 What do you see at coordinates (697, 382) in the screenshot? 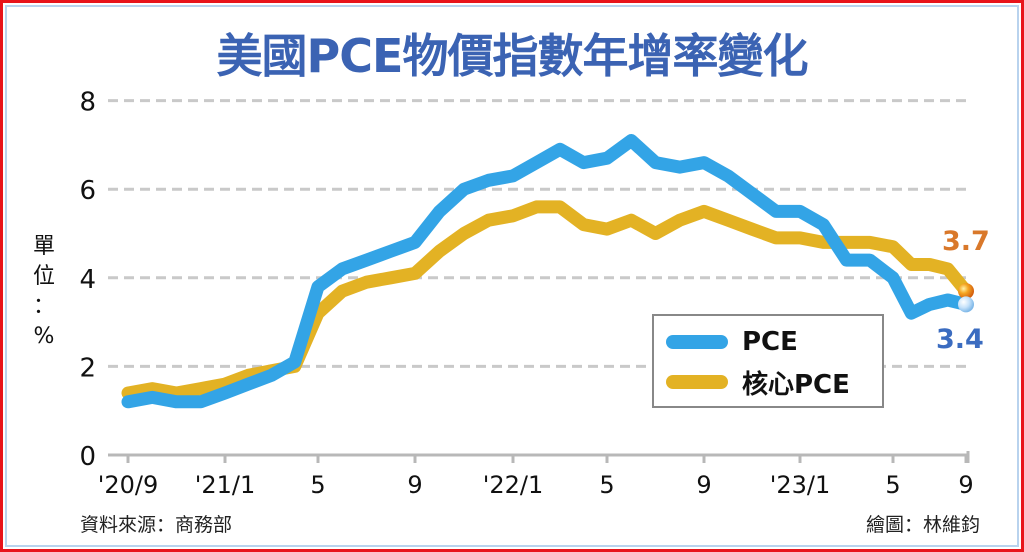
I see `core-swatch-icon` at bounding box center [697, 382].